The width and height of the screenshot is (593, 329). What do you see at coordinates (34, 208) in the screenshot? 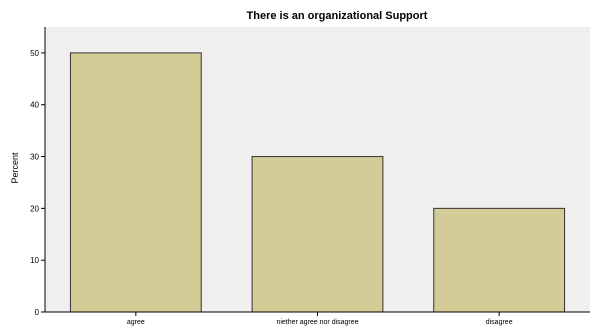
I see `y-tick-label: 20` at bounding box center [34, 208].